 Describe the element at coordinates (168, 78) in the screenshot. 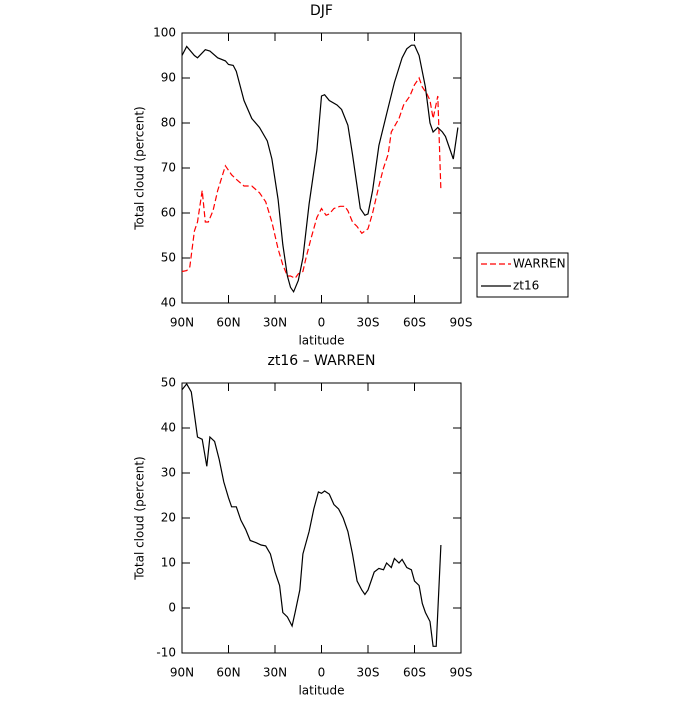

I see `y-tick-label: 90` at that location.